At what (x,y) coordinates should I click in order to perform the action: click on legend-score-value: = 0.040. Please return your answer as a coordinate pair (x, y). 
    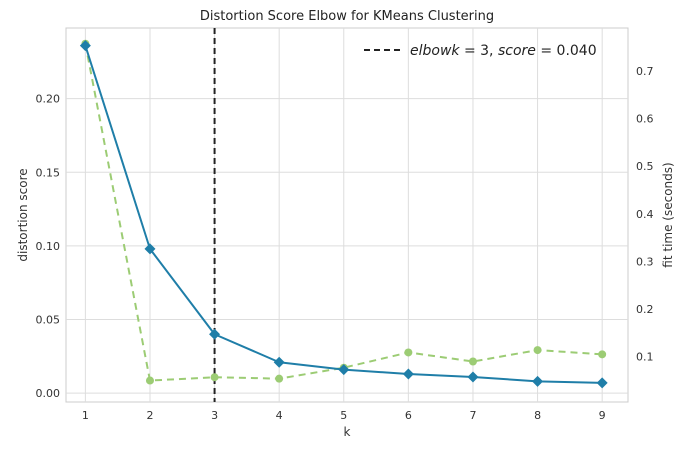
    Looking at the image, I should click on (566, 51).